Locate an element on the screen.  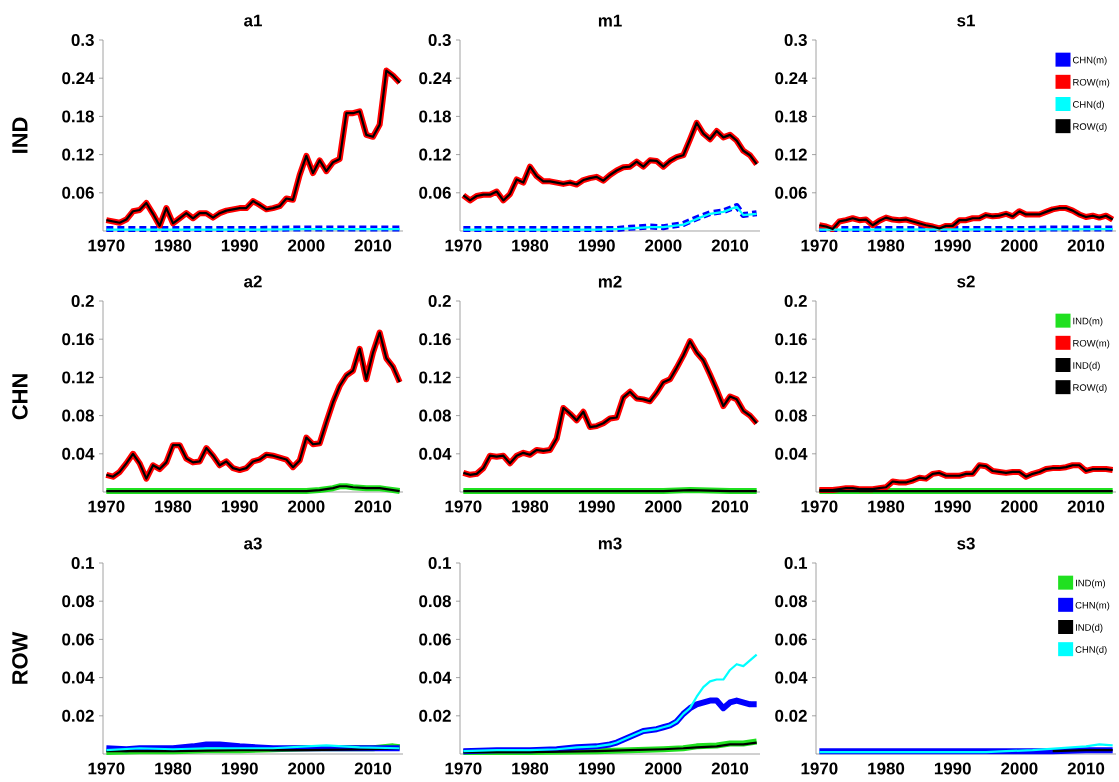
chart-title: s3 is located at coordinates (966, 543).